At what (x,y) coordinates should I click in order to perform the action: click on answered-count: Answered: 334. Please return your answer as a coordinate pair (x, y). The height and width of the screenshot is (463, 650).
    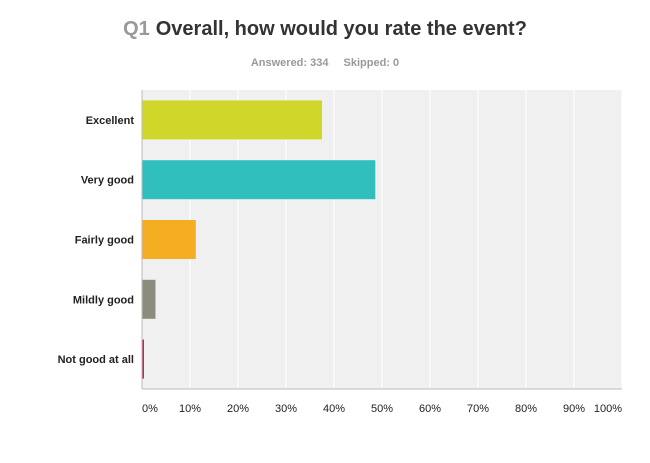
    Looking at the image, I should click on (289, 63).